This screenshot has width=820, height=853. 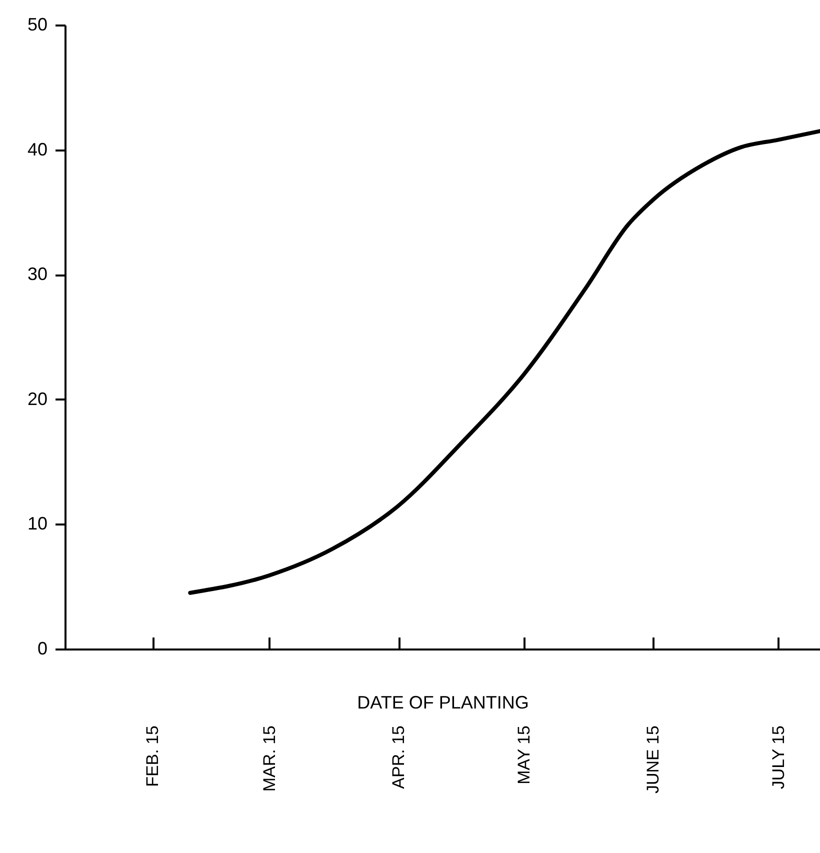 What do you see at coordinates (269, 759) in the screenshot?
I see `x-tick-label: MAR. 15` at bounding box center [269, 759].